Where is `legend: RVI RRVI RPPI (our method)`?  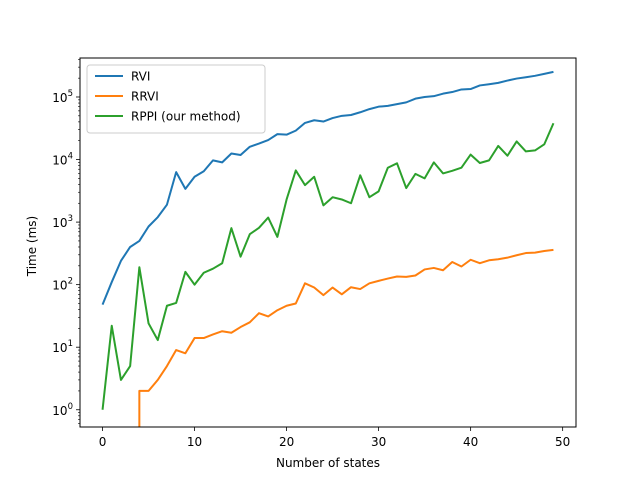
legend: RVI RRVI RPPI (our method) is located at coordinates (176, 99).